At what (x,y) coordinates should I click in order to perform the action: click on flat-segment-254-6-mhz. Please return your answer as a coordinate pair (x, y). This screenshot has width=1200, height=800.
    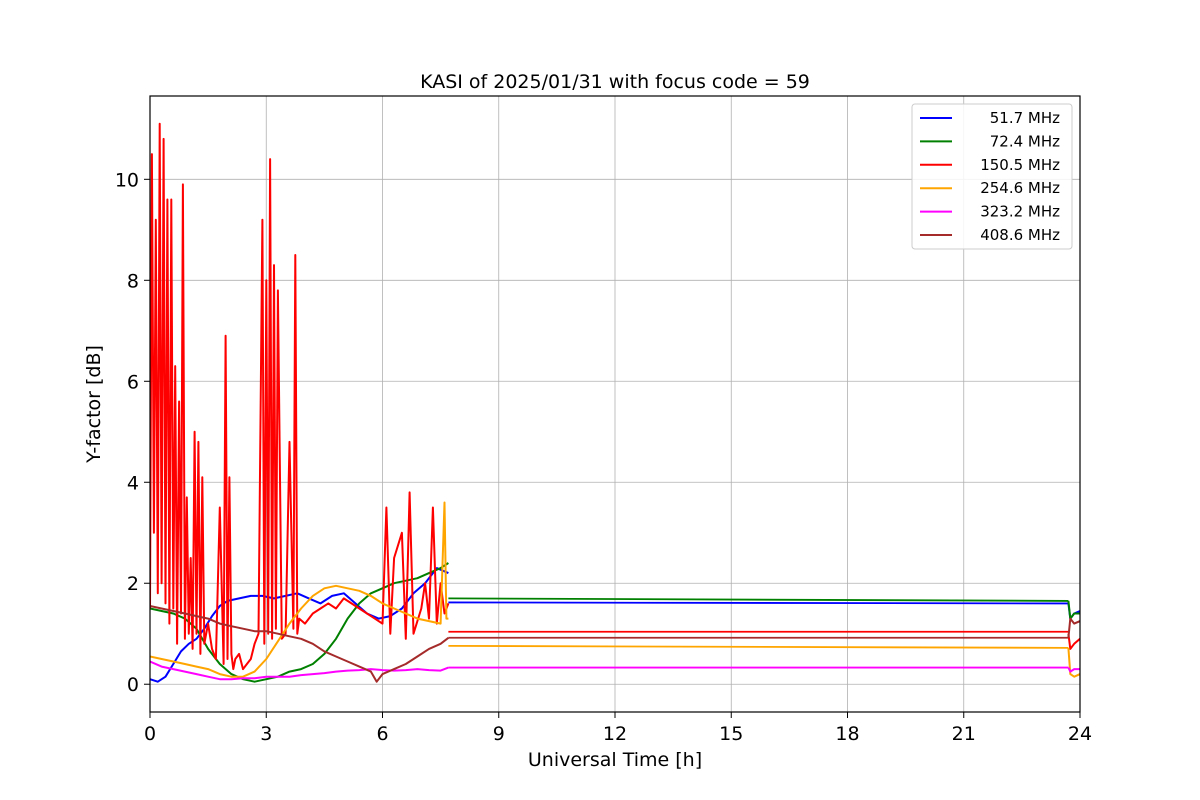
    Looking at the image, I should click on (758, 646).